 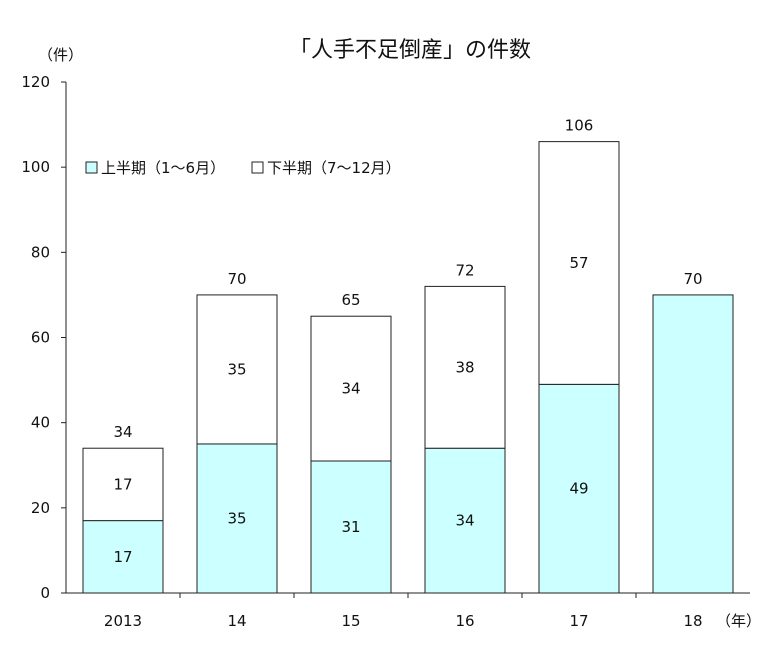 What do you see at coordinates (40, 423) in the screenshot?
I see `y-tick-label: 40` at bounding box center [40, 423].